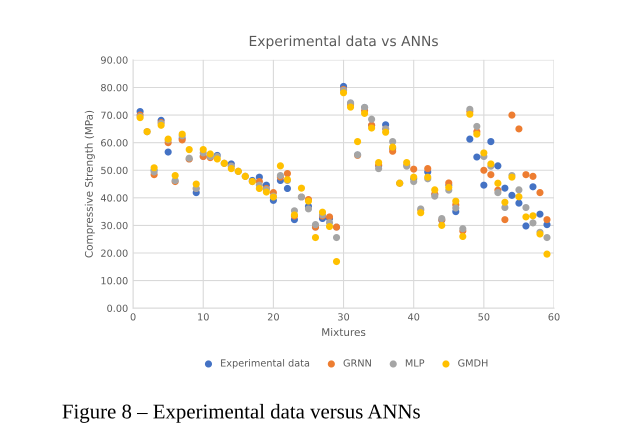 The height and width of the screenshot is (428, 619). Describe the element at coordinates (241, 413) in the screenshot. I see `caption: Figure 8 – Experimental data versus ANNs` at that location.